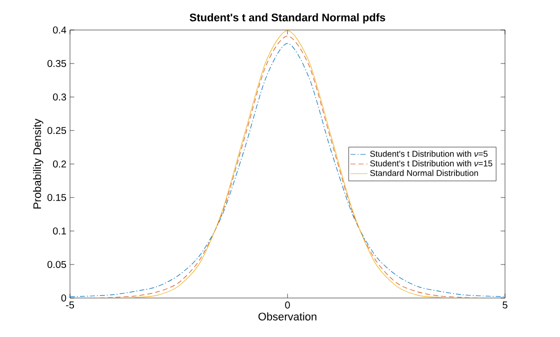 The width and height of the screenshot is (560, 337). Describe the element at coordinates (288, 18) in the screenshot. I see `chart-title: Student's t and Standard Normal pdfs` at that location.